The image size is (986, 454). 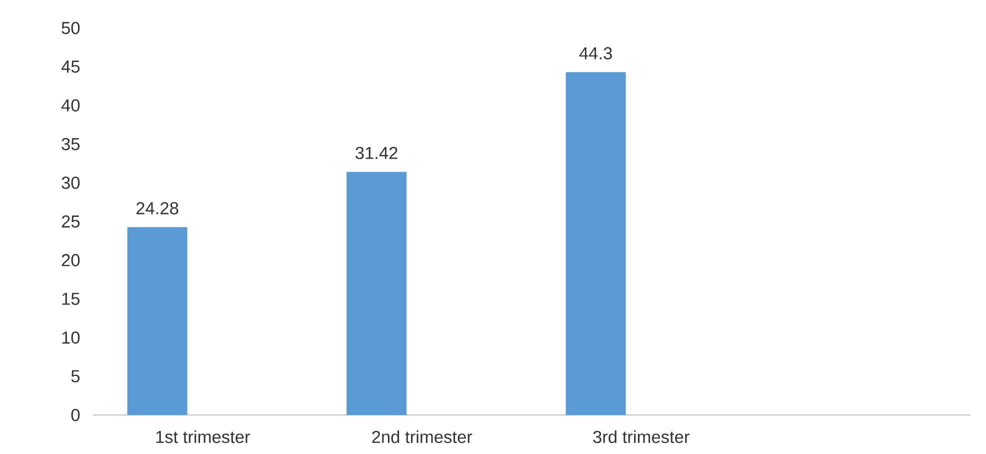 I want to click on y-tick-label: 45, so click(x=70, y=66).